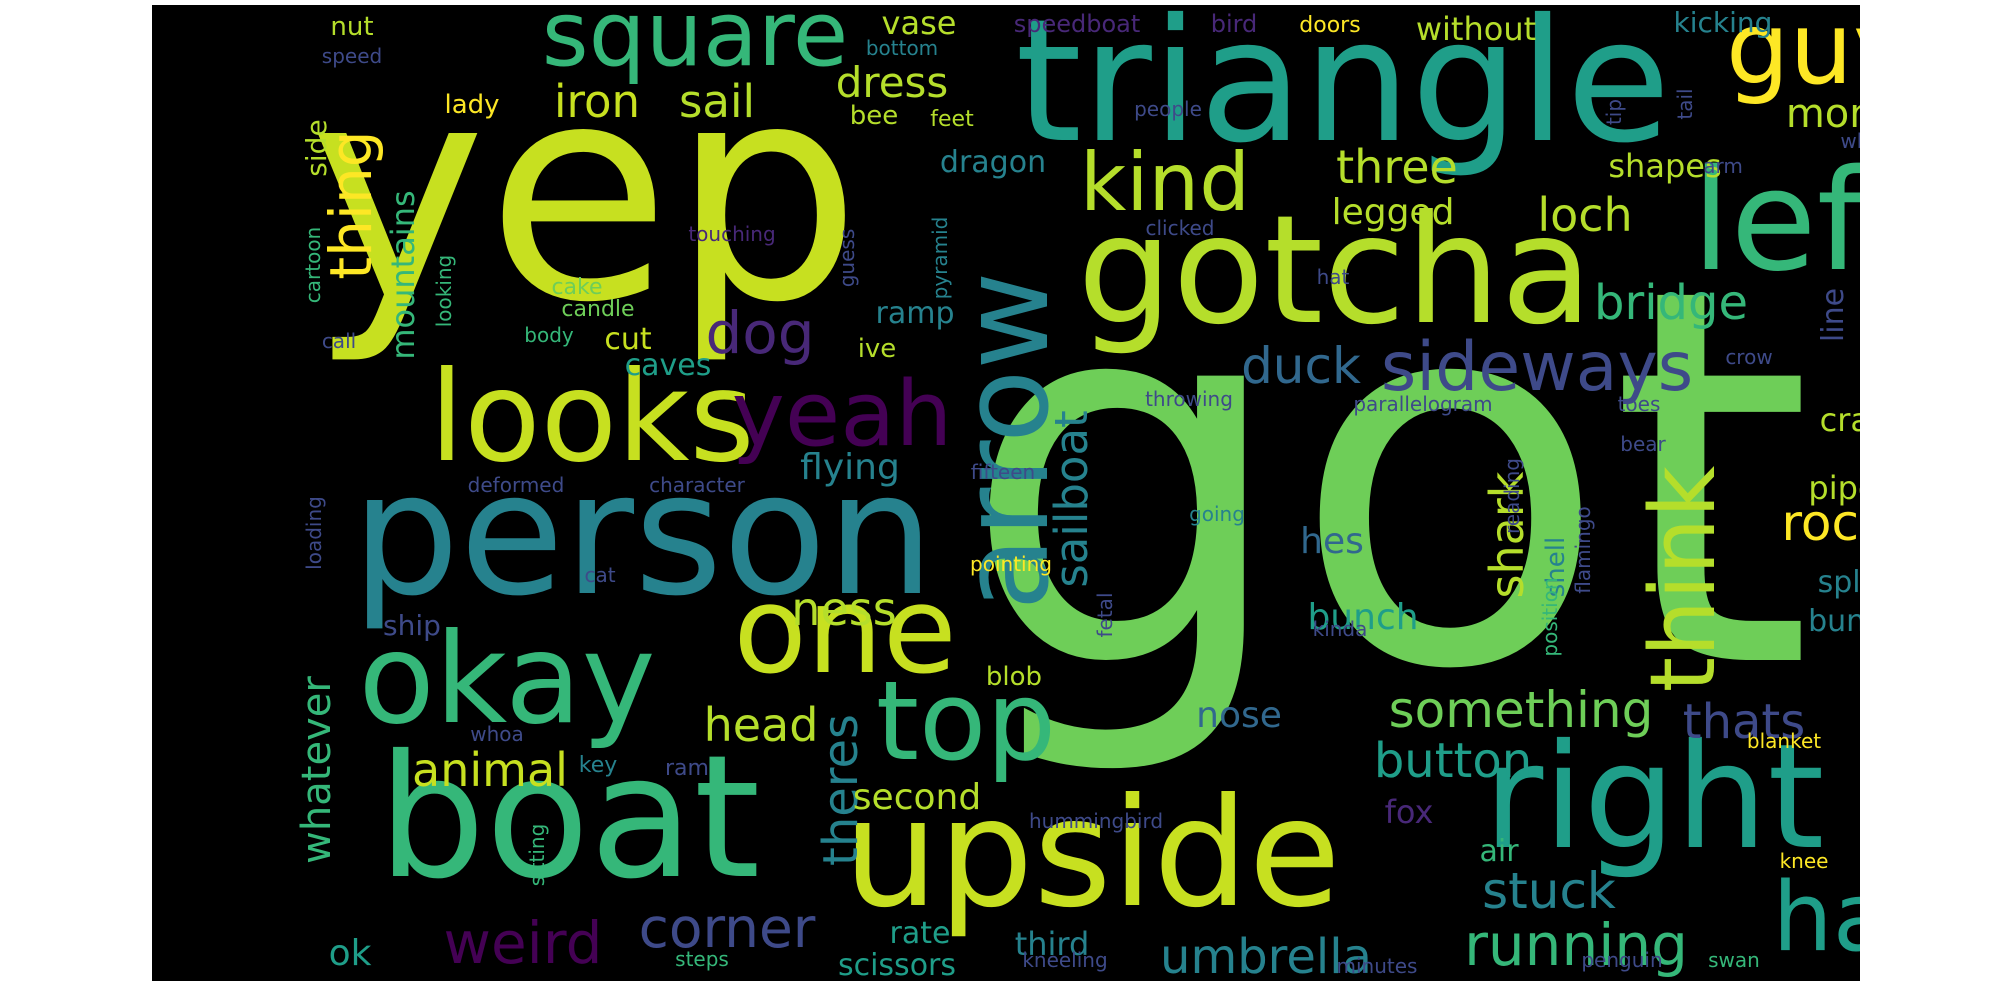 This screenshot has height=1000, width=2000. What do you see at coordinates (444, 291) in the screenshot?
I see `word-looking: looking` at bounding box center [444, 291].